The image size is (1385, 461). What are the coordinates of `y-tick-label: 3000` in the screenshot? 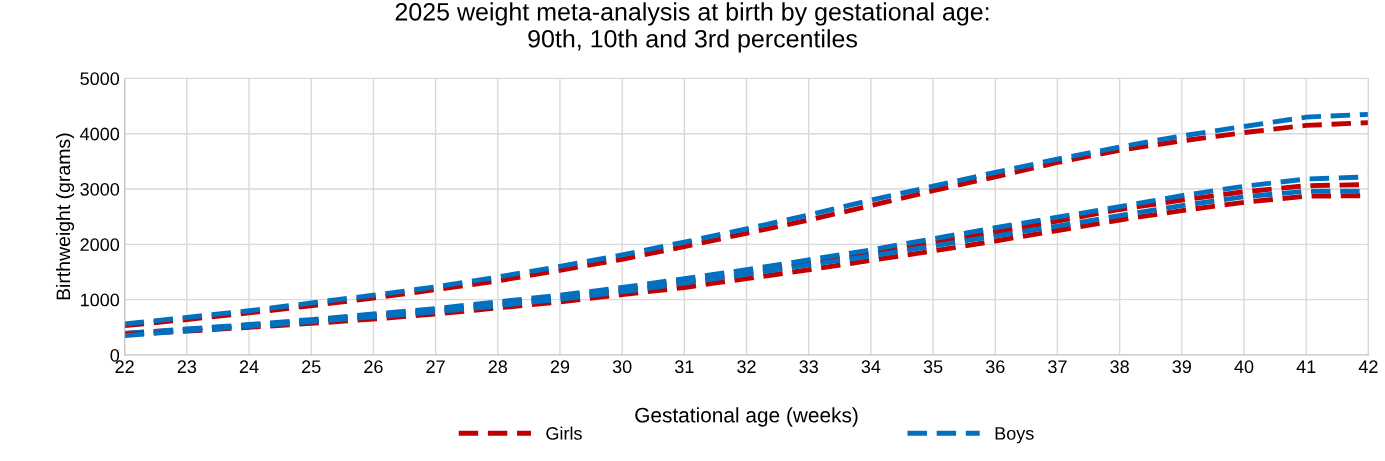 It's located at (100, 189).